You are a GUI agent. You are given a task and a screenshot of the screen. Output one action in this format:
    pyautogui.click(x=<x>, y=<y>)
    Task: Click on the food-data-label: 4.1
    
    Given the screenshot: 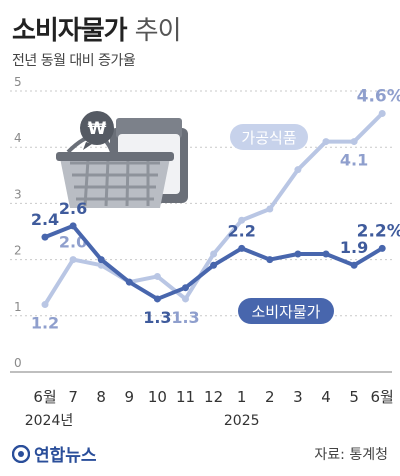 What is the action you would take?
    pyautogui.click(x=354, y=160)
    